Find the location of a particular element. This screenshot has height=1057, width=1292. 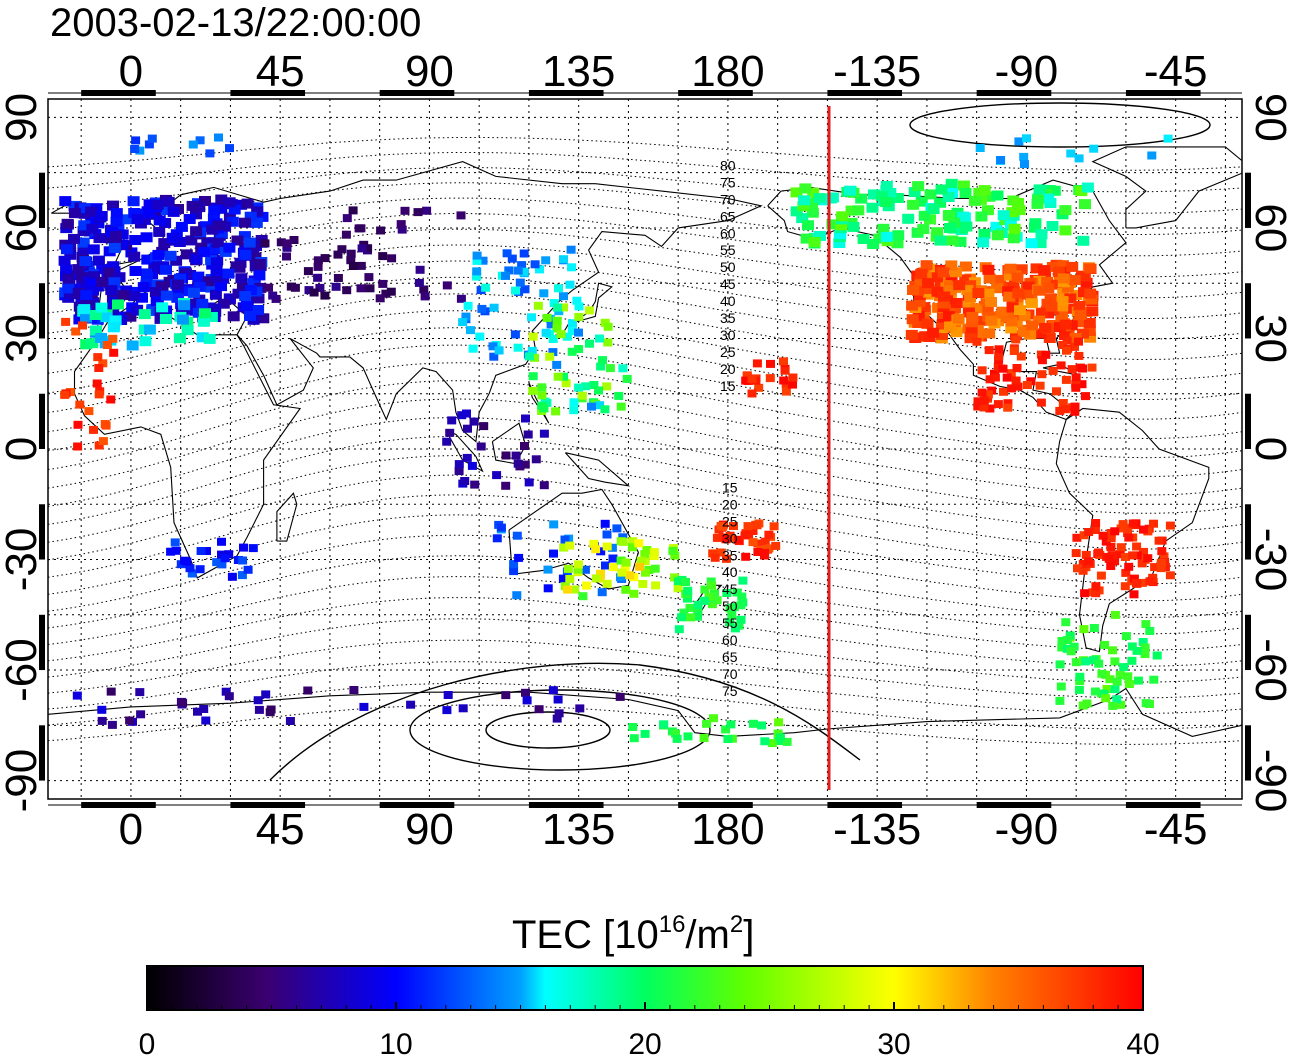

coast-greenland is located at coordinates (1166, 187).